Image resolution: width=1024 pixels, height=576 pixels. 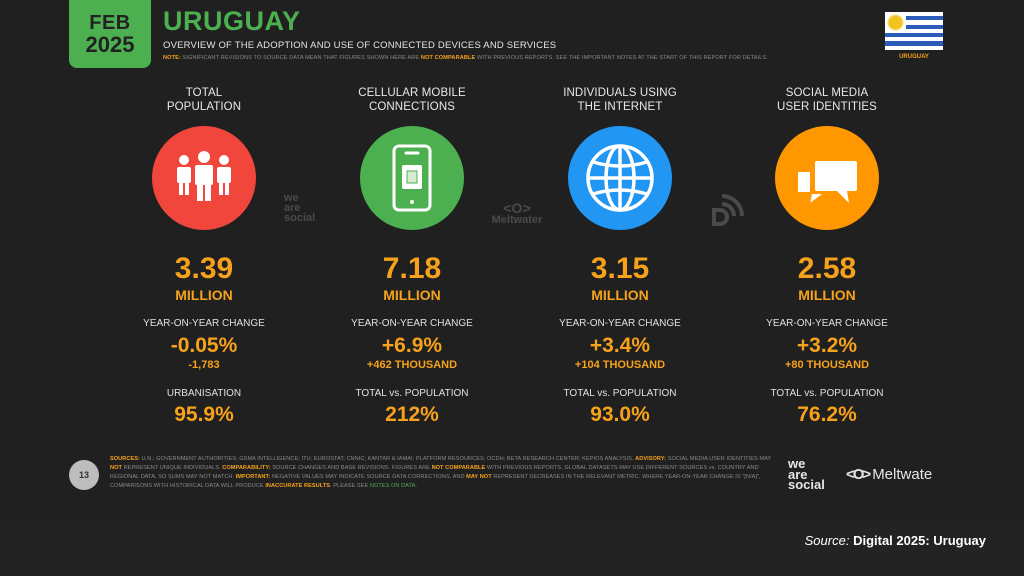 I want to click on page-title: URUGUAY, so click(x=232, y=21).